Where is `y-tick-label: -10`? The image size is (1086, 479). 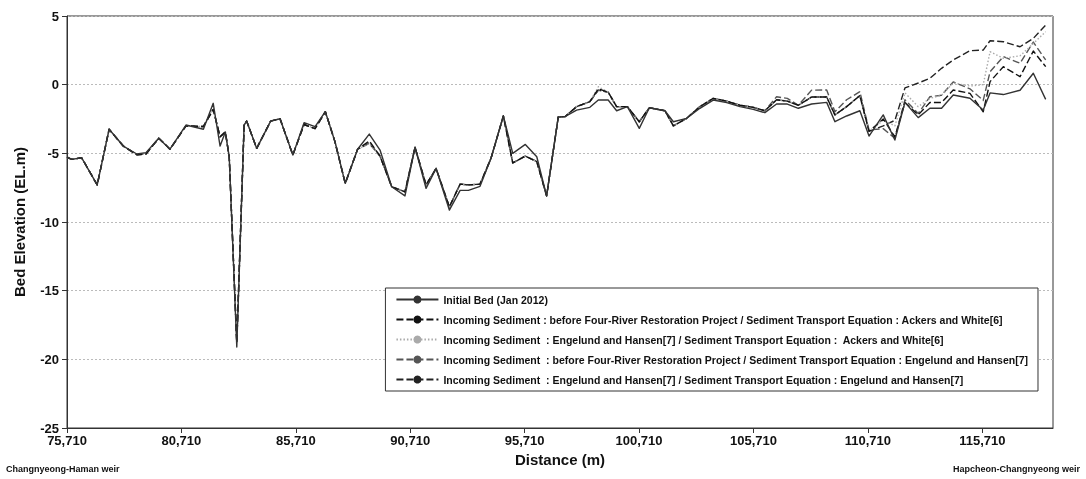
y-tick-label: -10 is located at coordinates (49, 222).